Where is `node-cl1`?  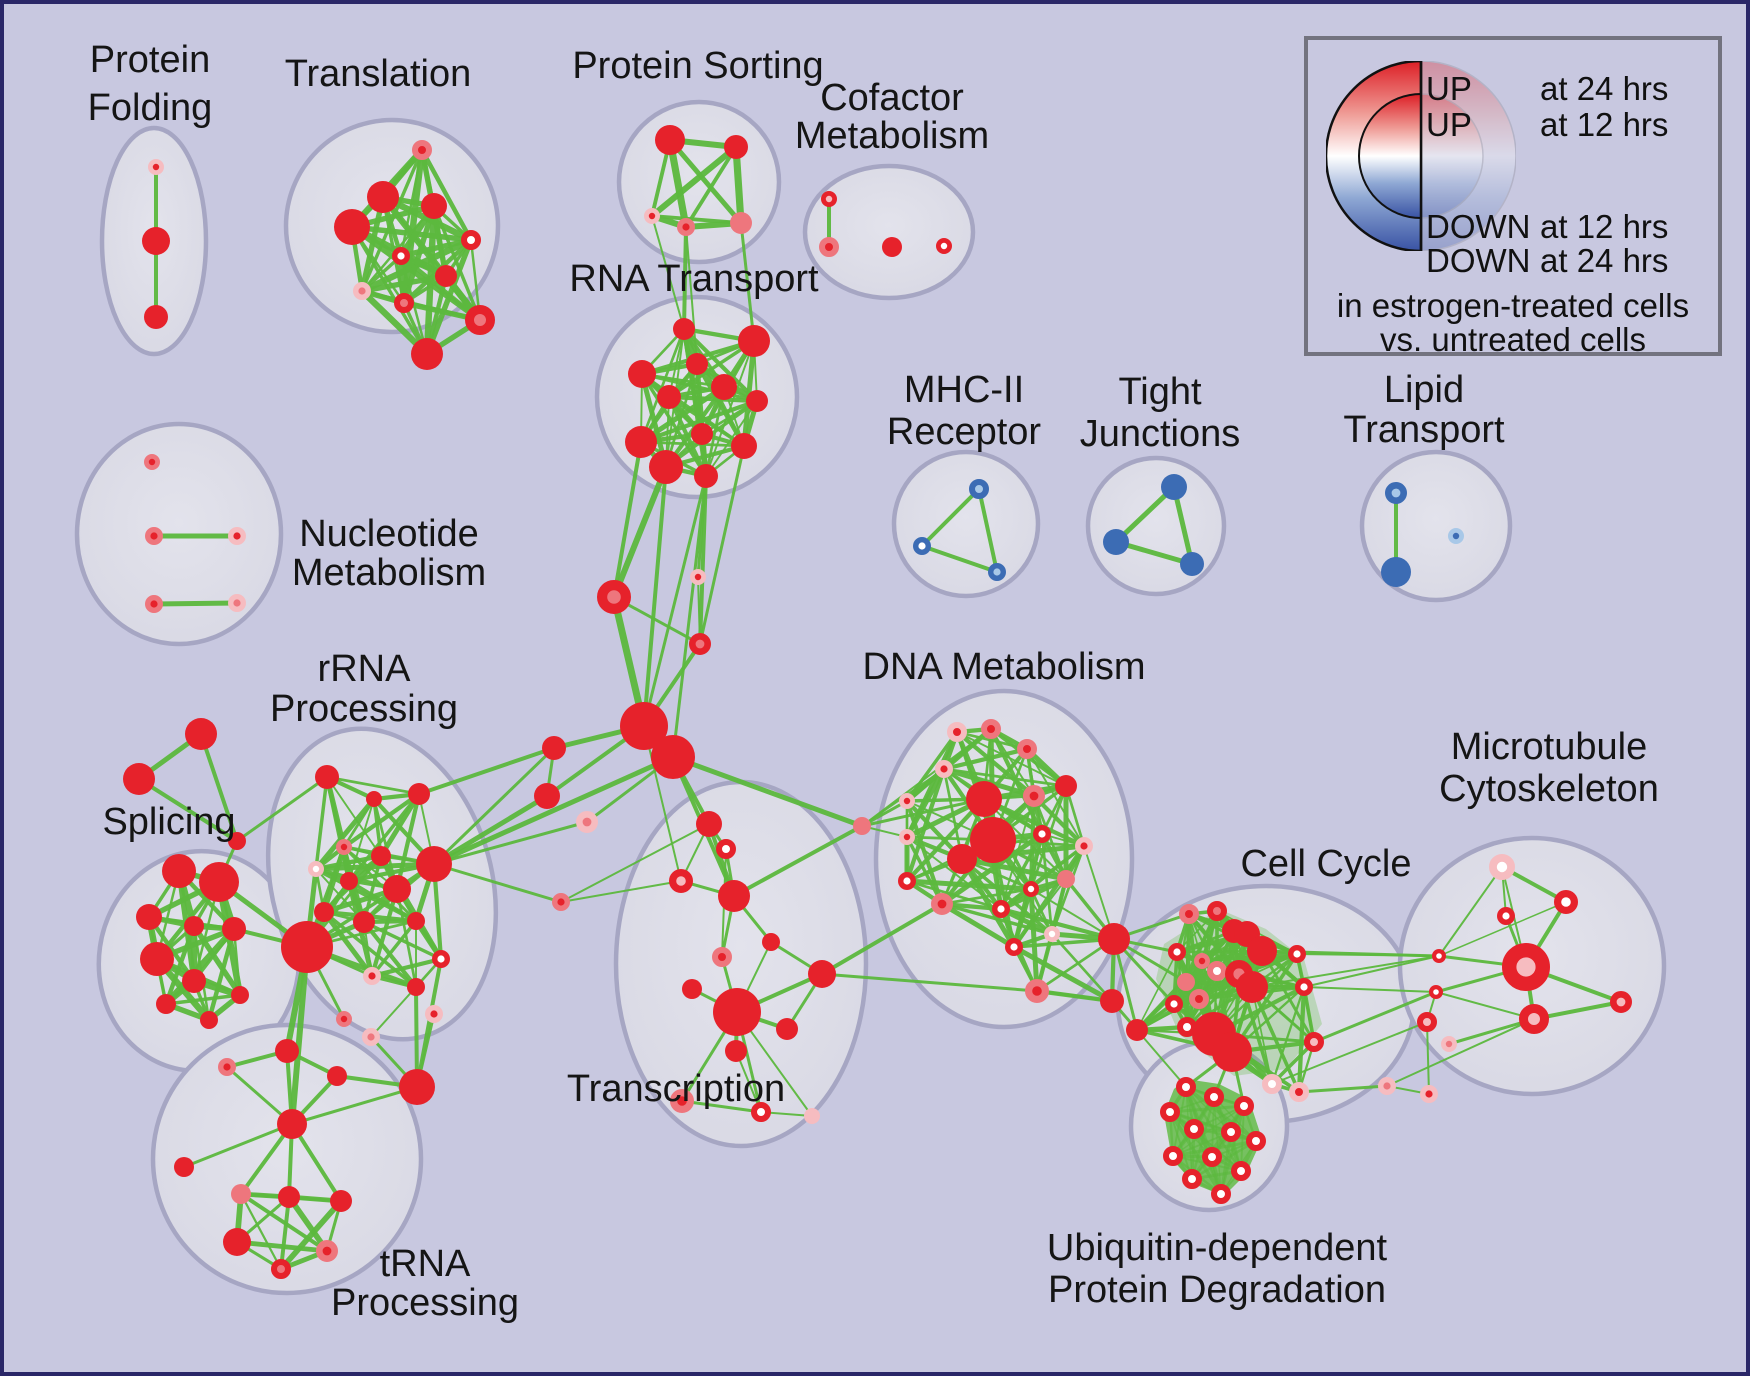
node-cl1 is located at coordinates (554, 748).